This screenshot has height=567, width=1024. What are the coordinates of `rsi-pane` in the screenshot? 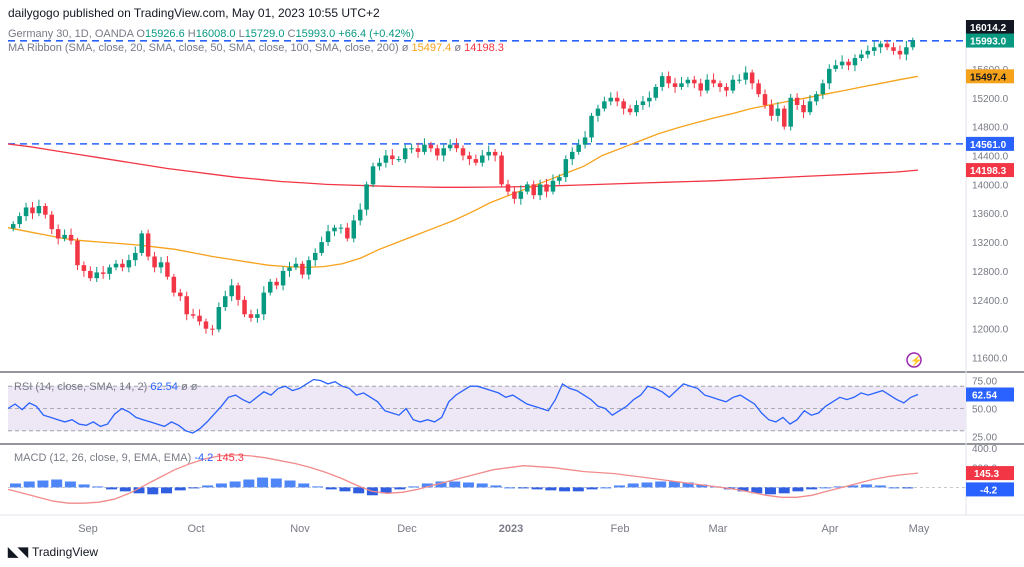 It's located at (486, 406).